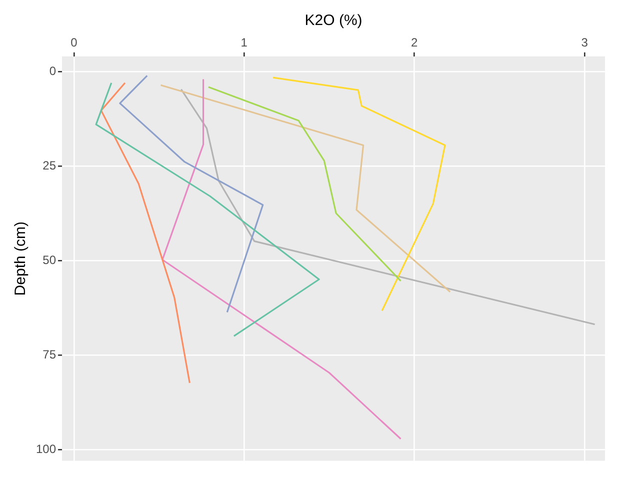  Describe the element at coordinates (244, 43) in the screenshot. I see `x-tick-label: 1` at that location.